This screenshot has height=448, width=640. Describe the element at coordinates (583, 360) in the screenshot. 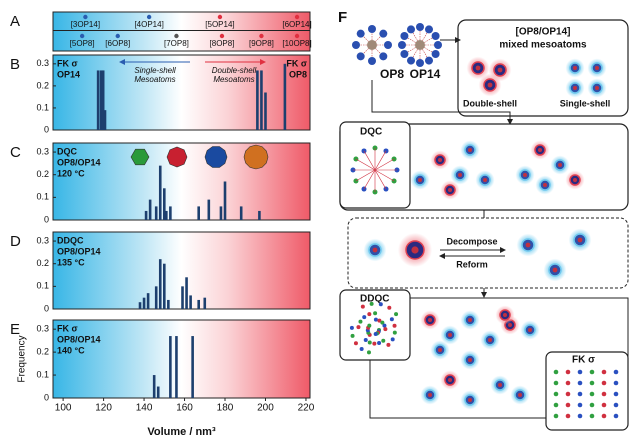

I see `fk-label: FK σ` at that location.